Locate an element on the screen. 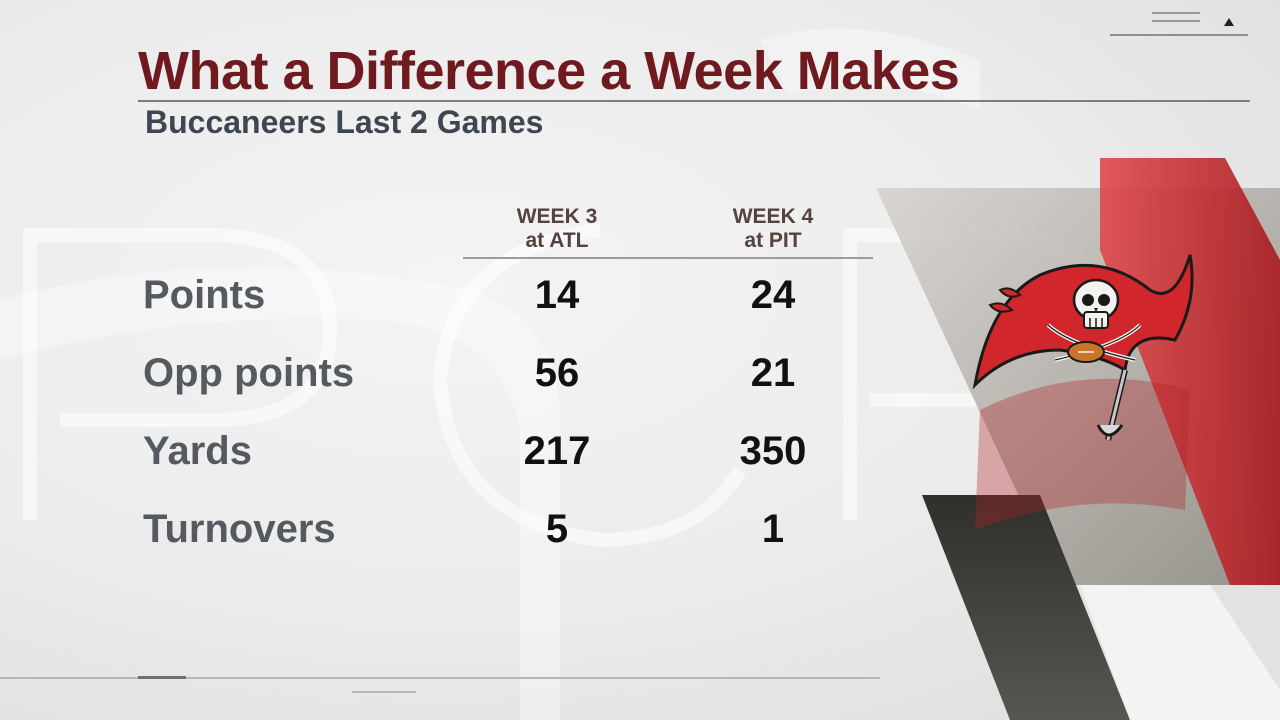 This screenshot has height=720, width=1280. row-label-yards: Yards is located at coordinates (197, 451).